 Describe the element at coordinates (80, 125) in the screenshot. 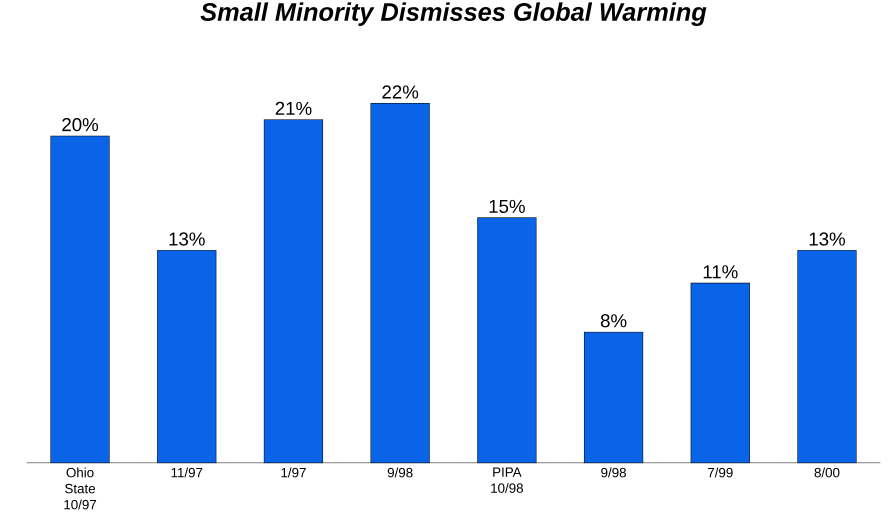

I see `data-label: 20%` at that location.